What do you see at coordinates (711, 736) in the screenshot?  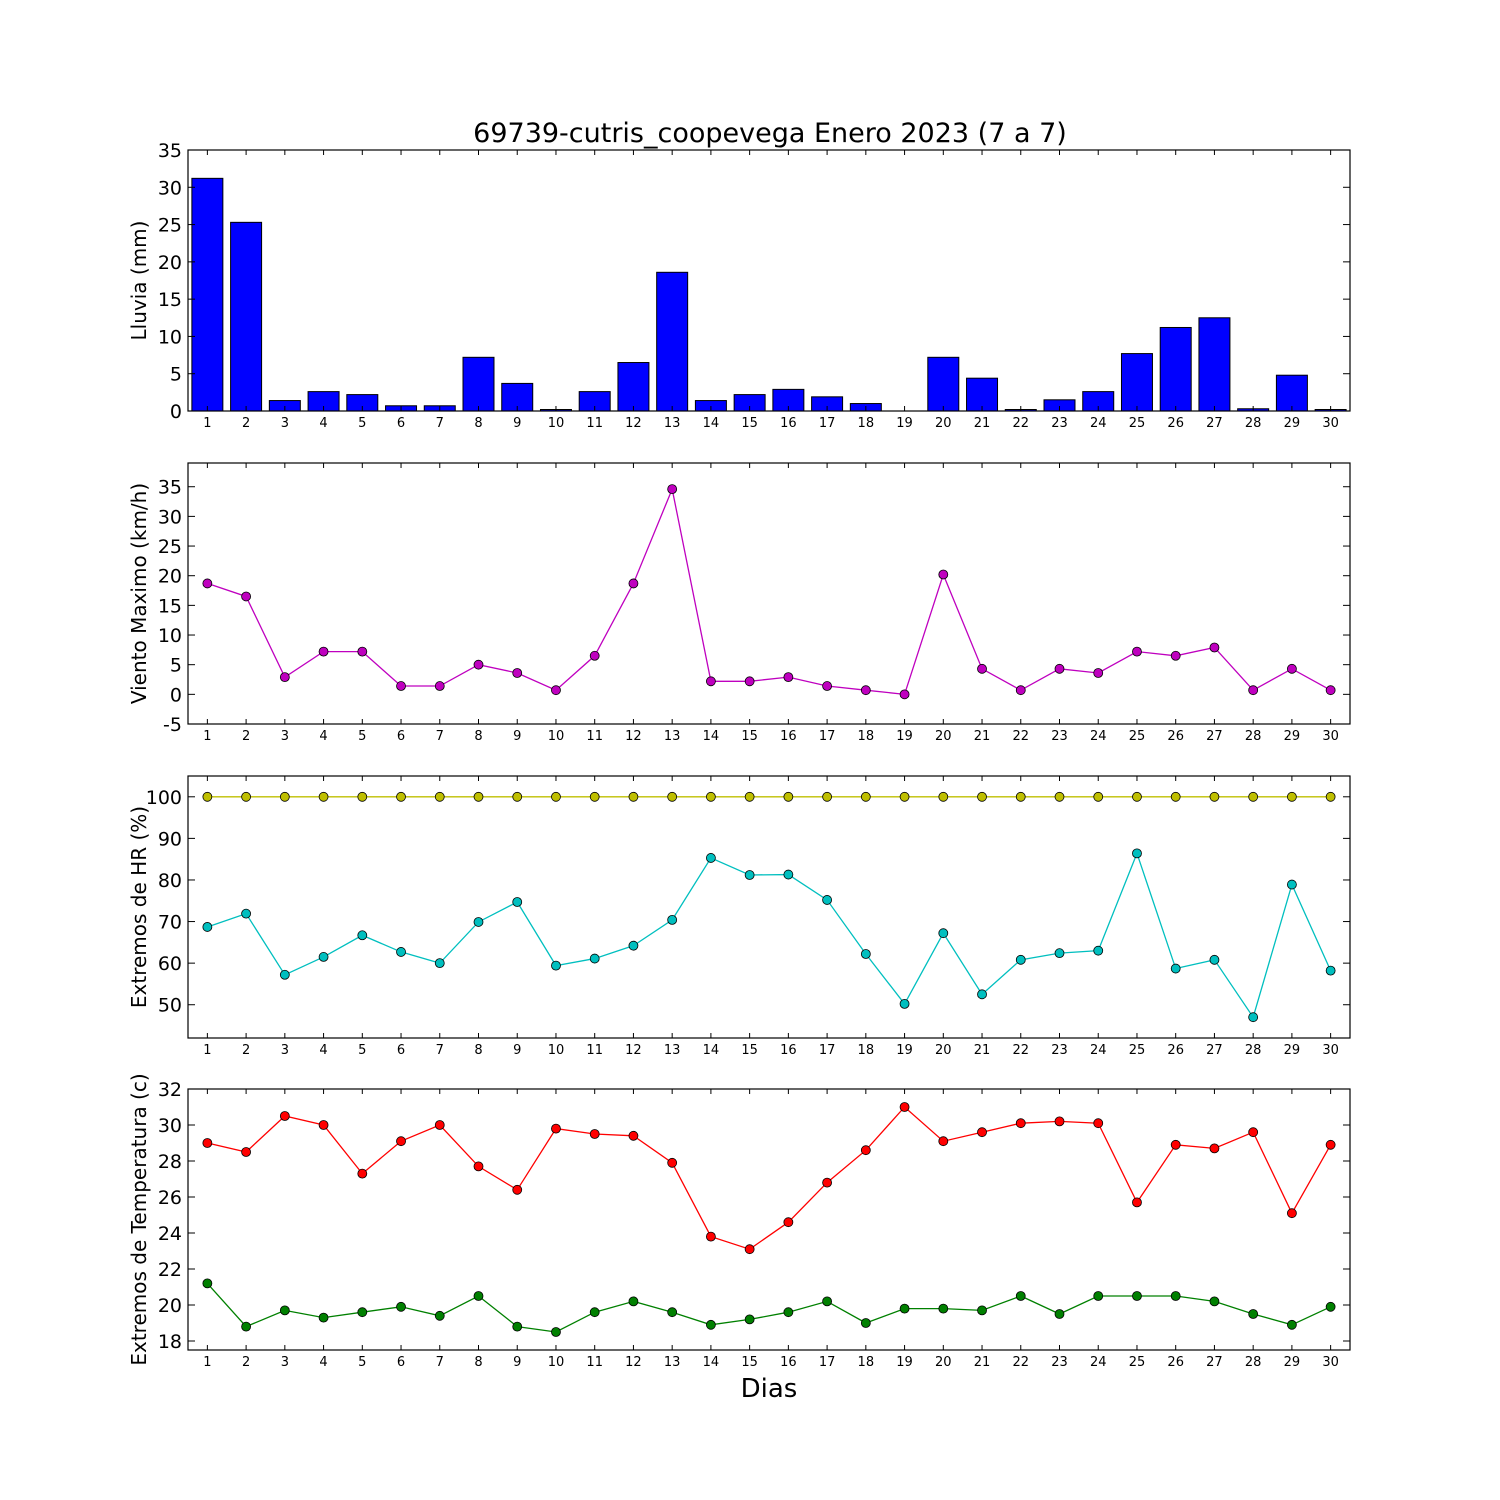 I see `x-tick-label: 14` at bounding box center [711, 736].